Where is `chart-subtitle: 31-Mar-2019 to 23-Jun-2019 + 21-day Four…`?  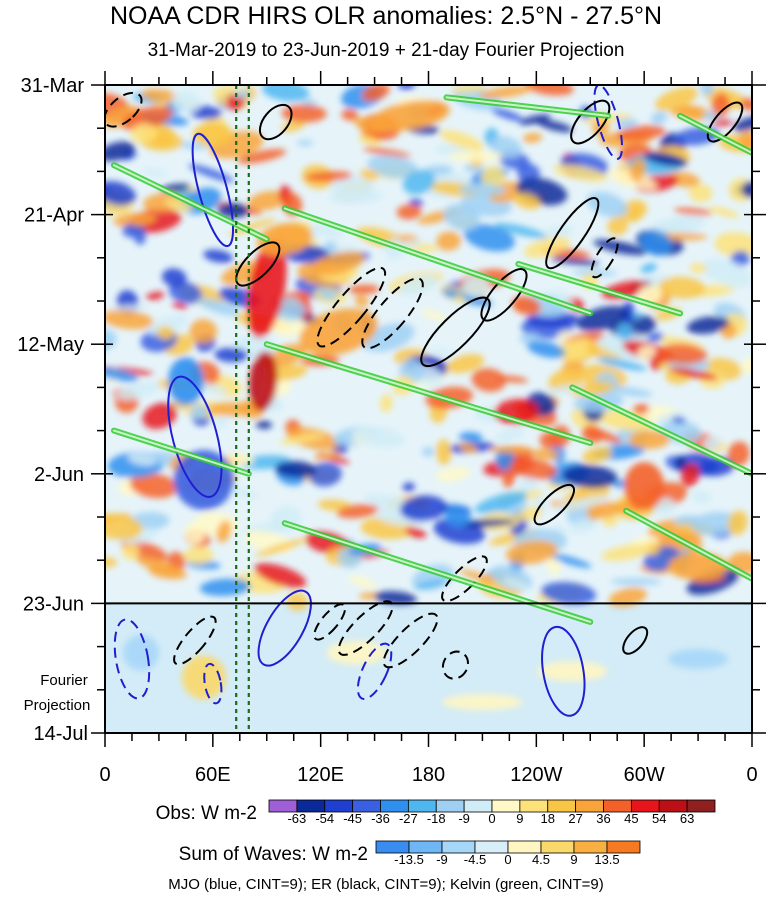
chart-subtitle: 31-Mar-2019 to 23-Jun-2019 + 21-day Four… is located at coordinates (386, 50).